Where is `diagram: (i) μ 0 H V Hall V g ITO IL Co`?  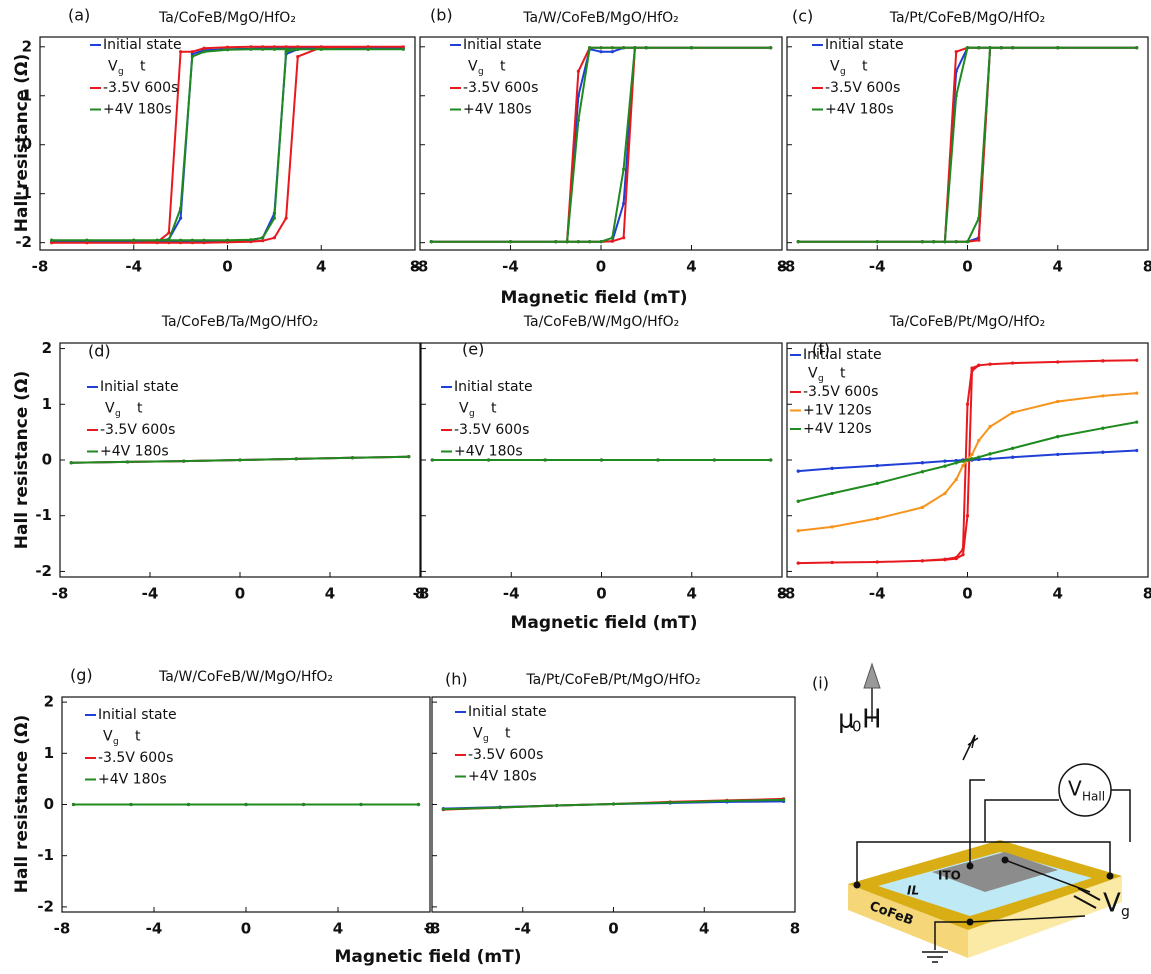
diagram: (i) μ 0 H V Hall V g ITO IL Co is located at coordinates (971, 812).